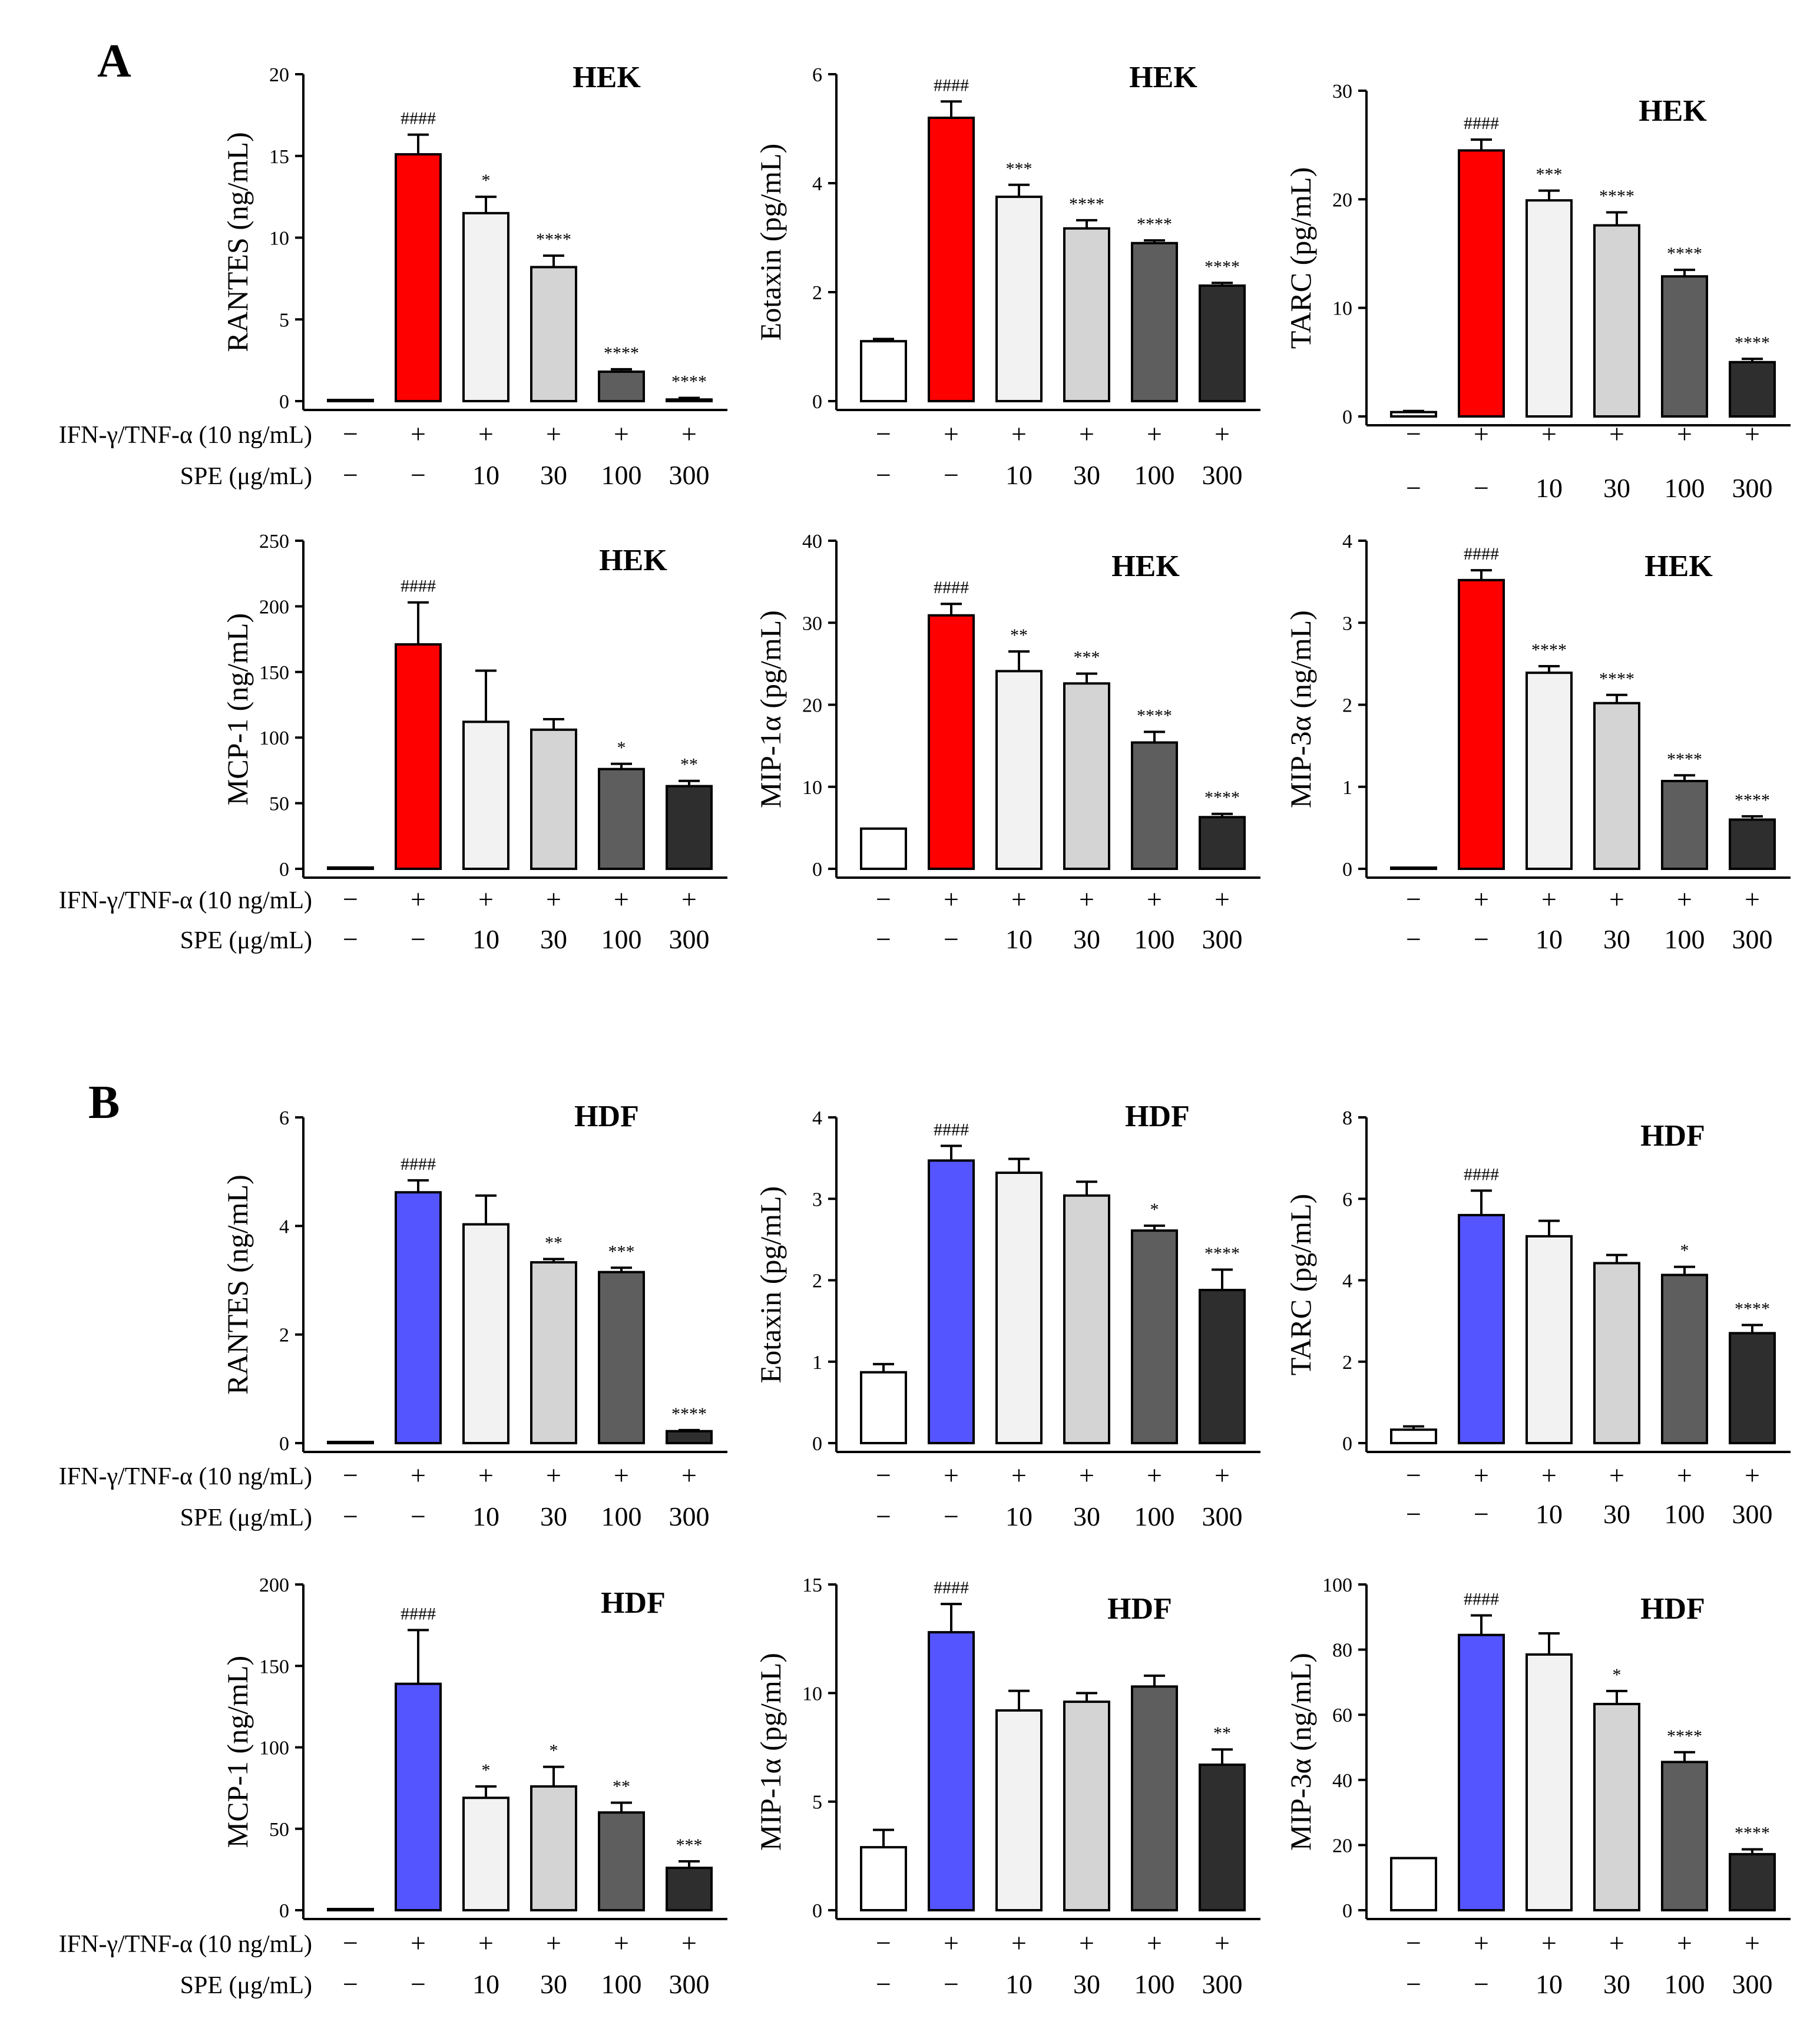 The width and height of the screenshot is (1820, 2018). Describe the element at coordinates (554, 1751) in the screenshot. I see `chart-10-significance-label: *` at that location.